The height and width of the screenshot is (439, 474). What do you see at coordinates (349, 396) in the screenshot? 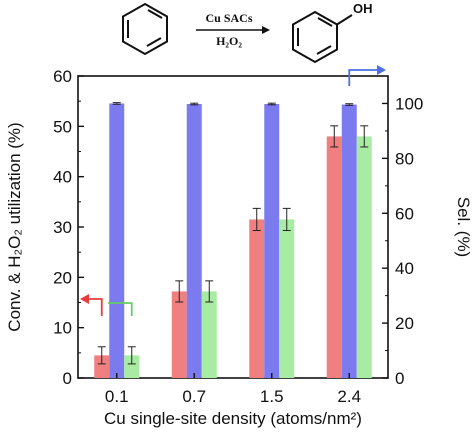
I see `x-tick-label: 2.4` at bounding box center [349, 396].